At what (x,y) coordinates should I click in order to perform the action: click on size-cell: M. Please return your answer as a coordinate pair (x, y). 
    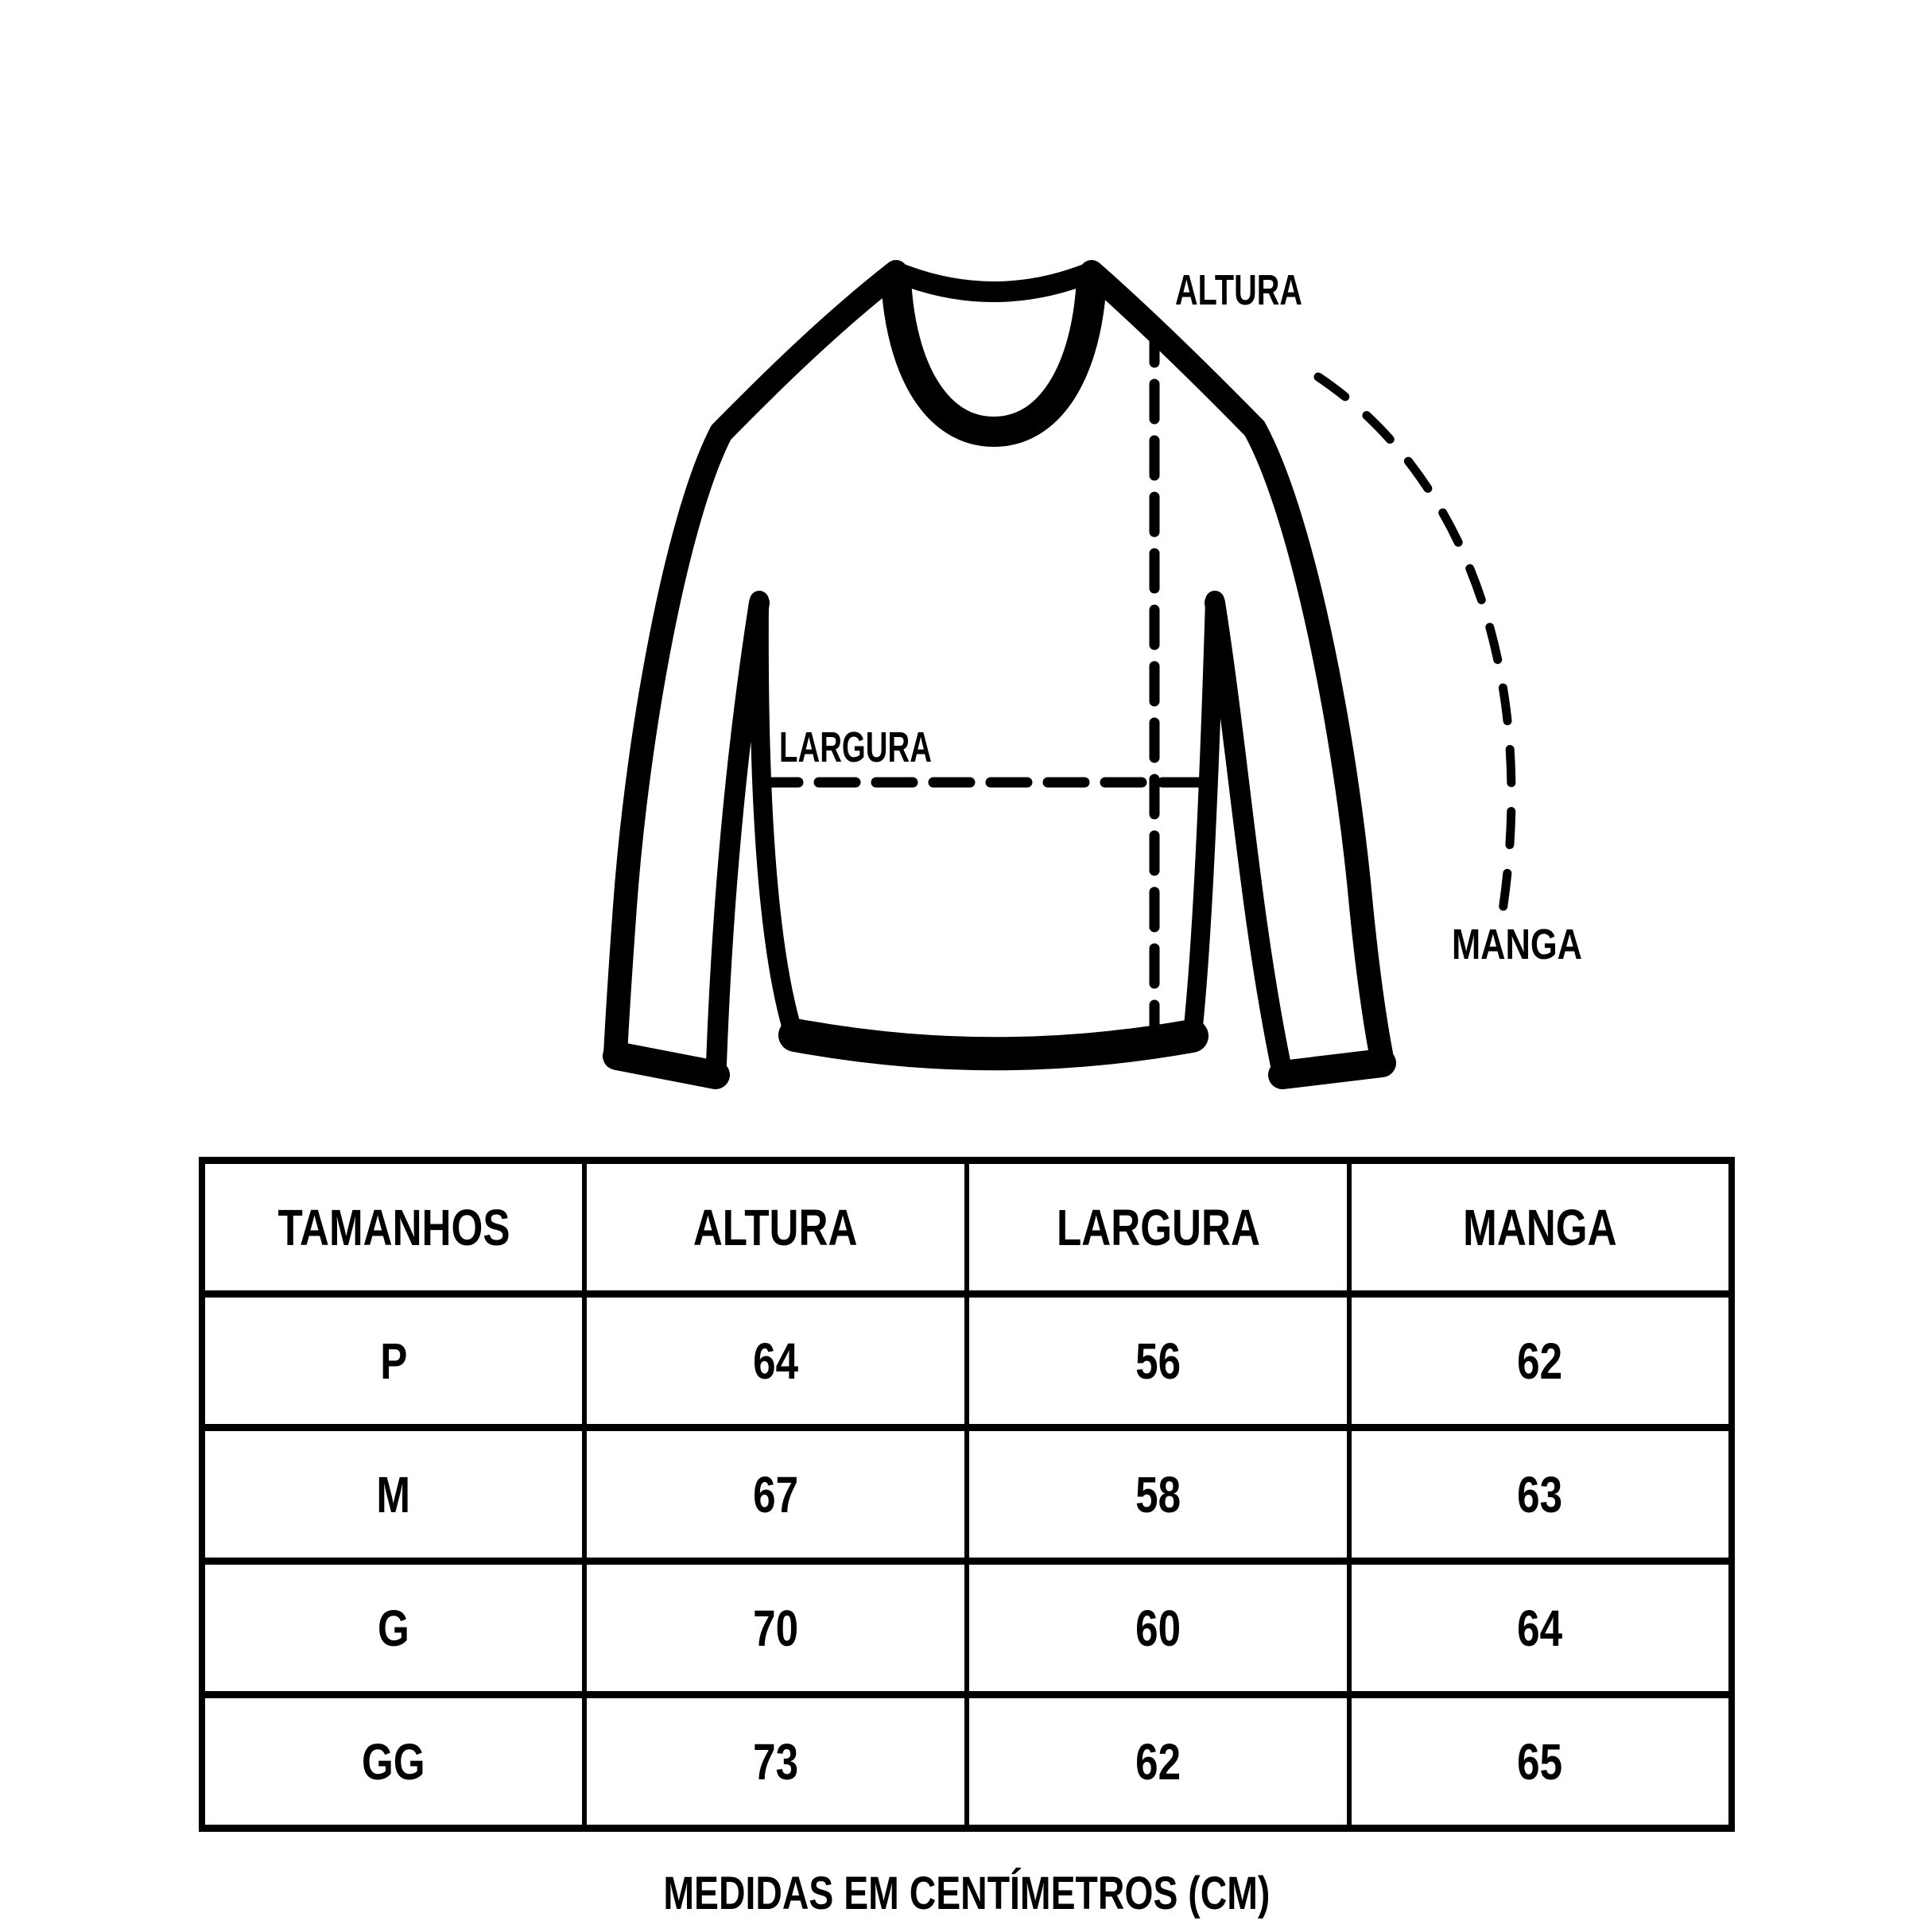
    Looking at the image, I should click on (394, 1495).